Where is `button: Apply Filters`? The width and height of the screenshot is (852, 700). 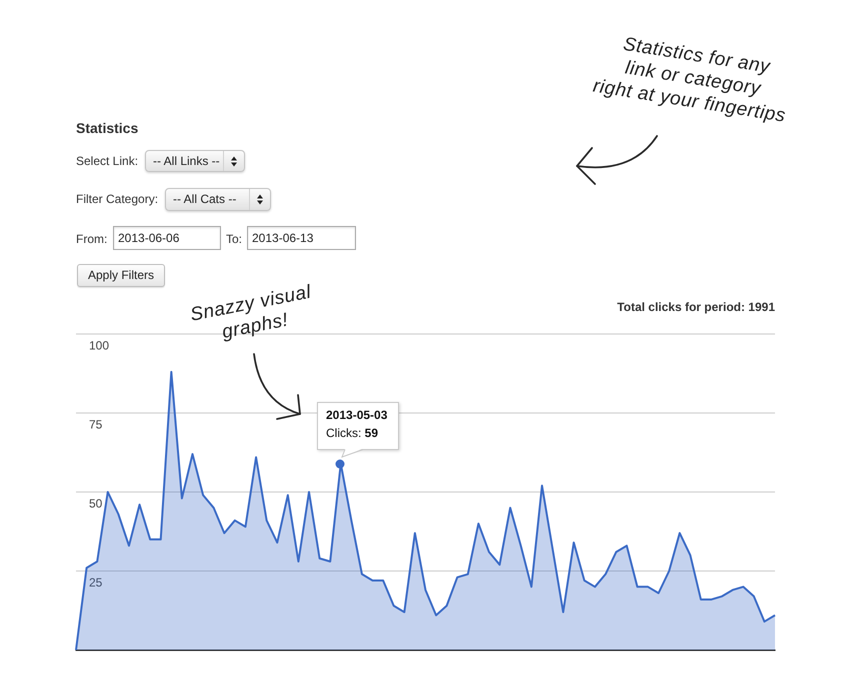
button: Apply Filters is located at coordinates (121, 275).